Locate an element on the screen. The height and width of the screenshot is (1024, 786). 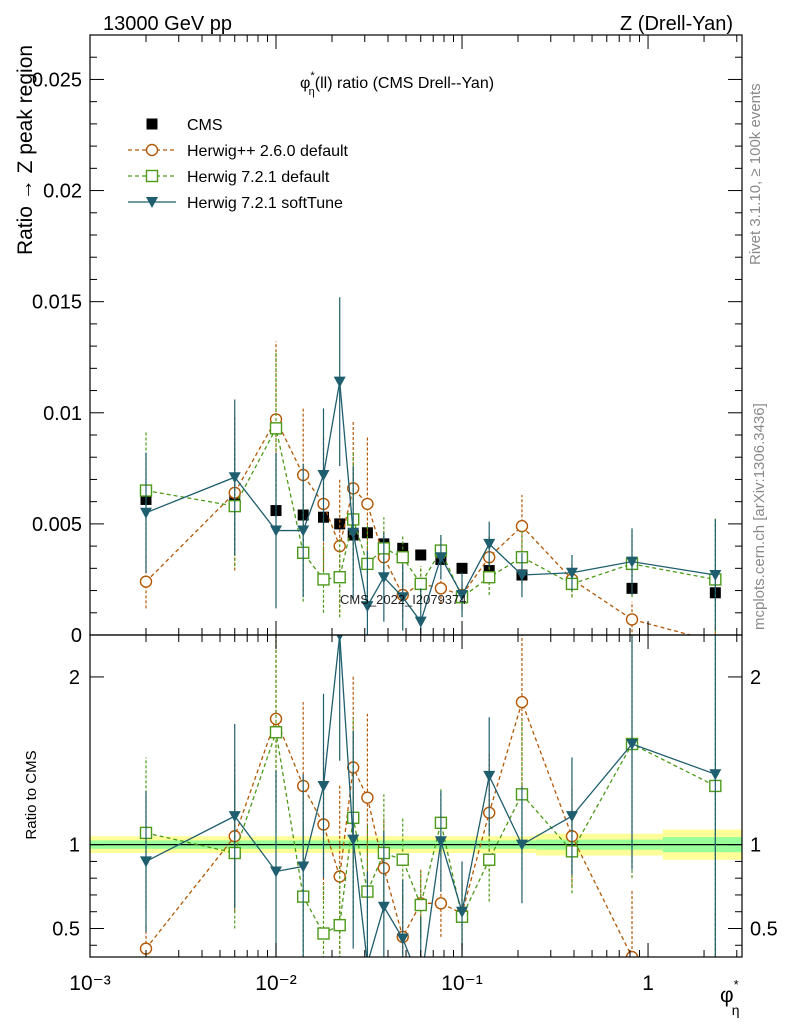
header-left: 13000 GeV pp is located at coordinates (167, 24).